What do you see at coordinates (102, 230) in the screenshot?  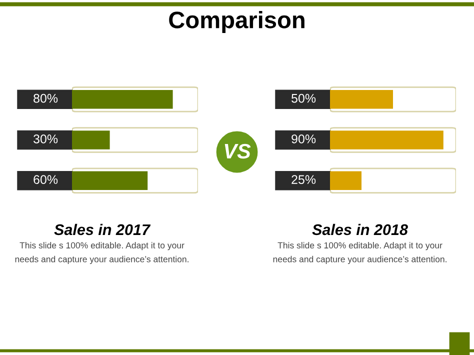 I see `text: Sales in 2017` at bounding box center [102, 230].